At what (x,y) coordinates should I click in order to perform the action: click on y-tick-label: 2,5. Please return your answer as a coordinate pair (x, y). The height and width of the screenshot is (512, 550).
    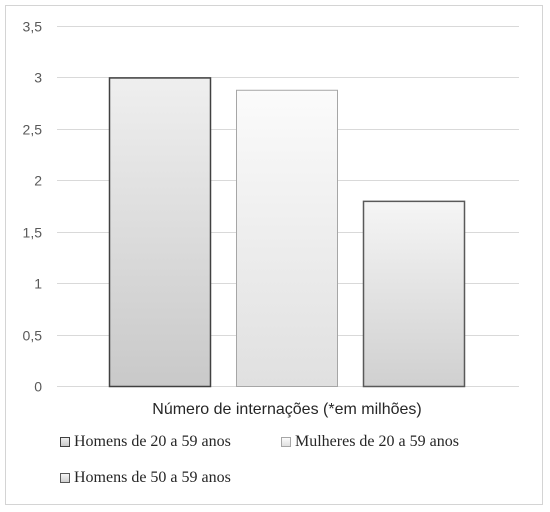
    Looking at the image, I should click on (33, 130).